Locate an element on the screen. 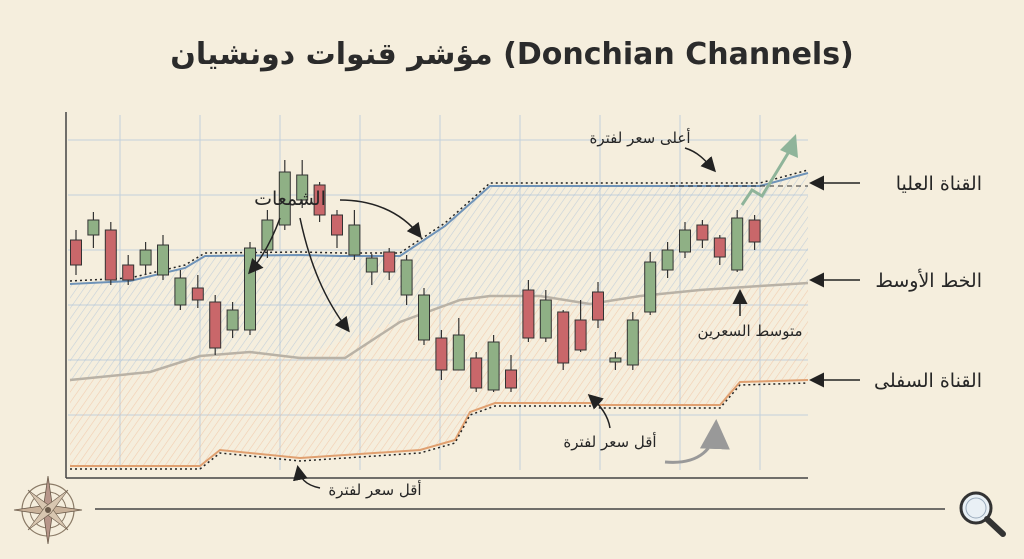 The width and height of the screenshot is (1024, 559). page-title: مؤشر قنوات دونشيان (Donchian Channels) is located at coordinates (512, 54).